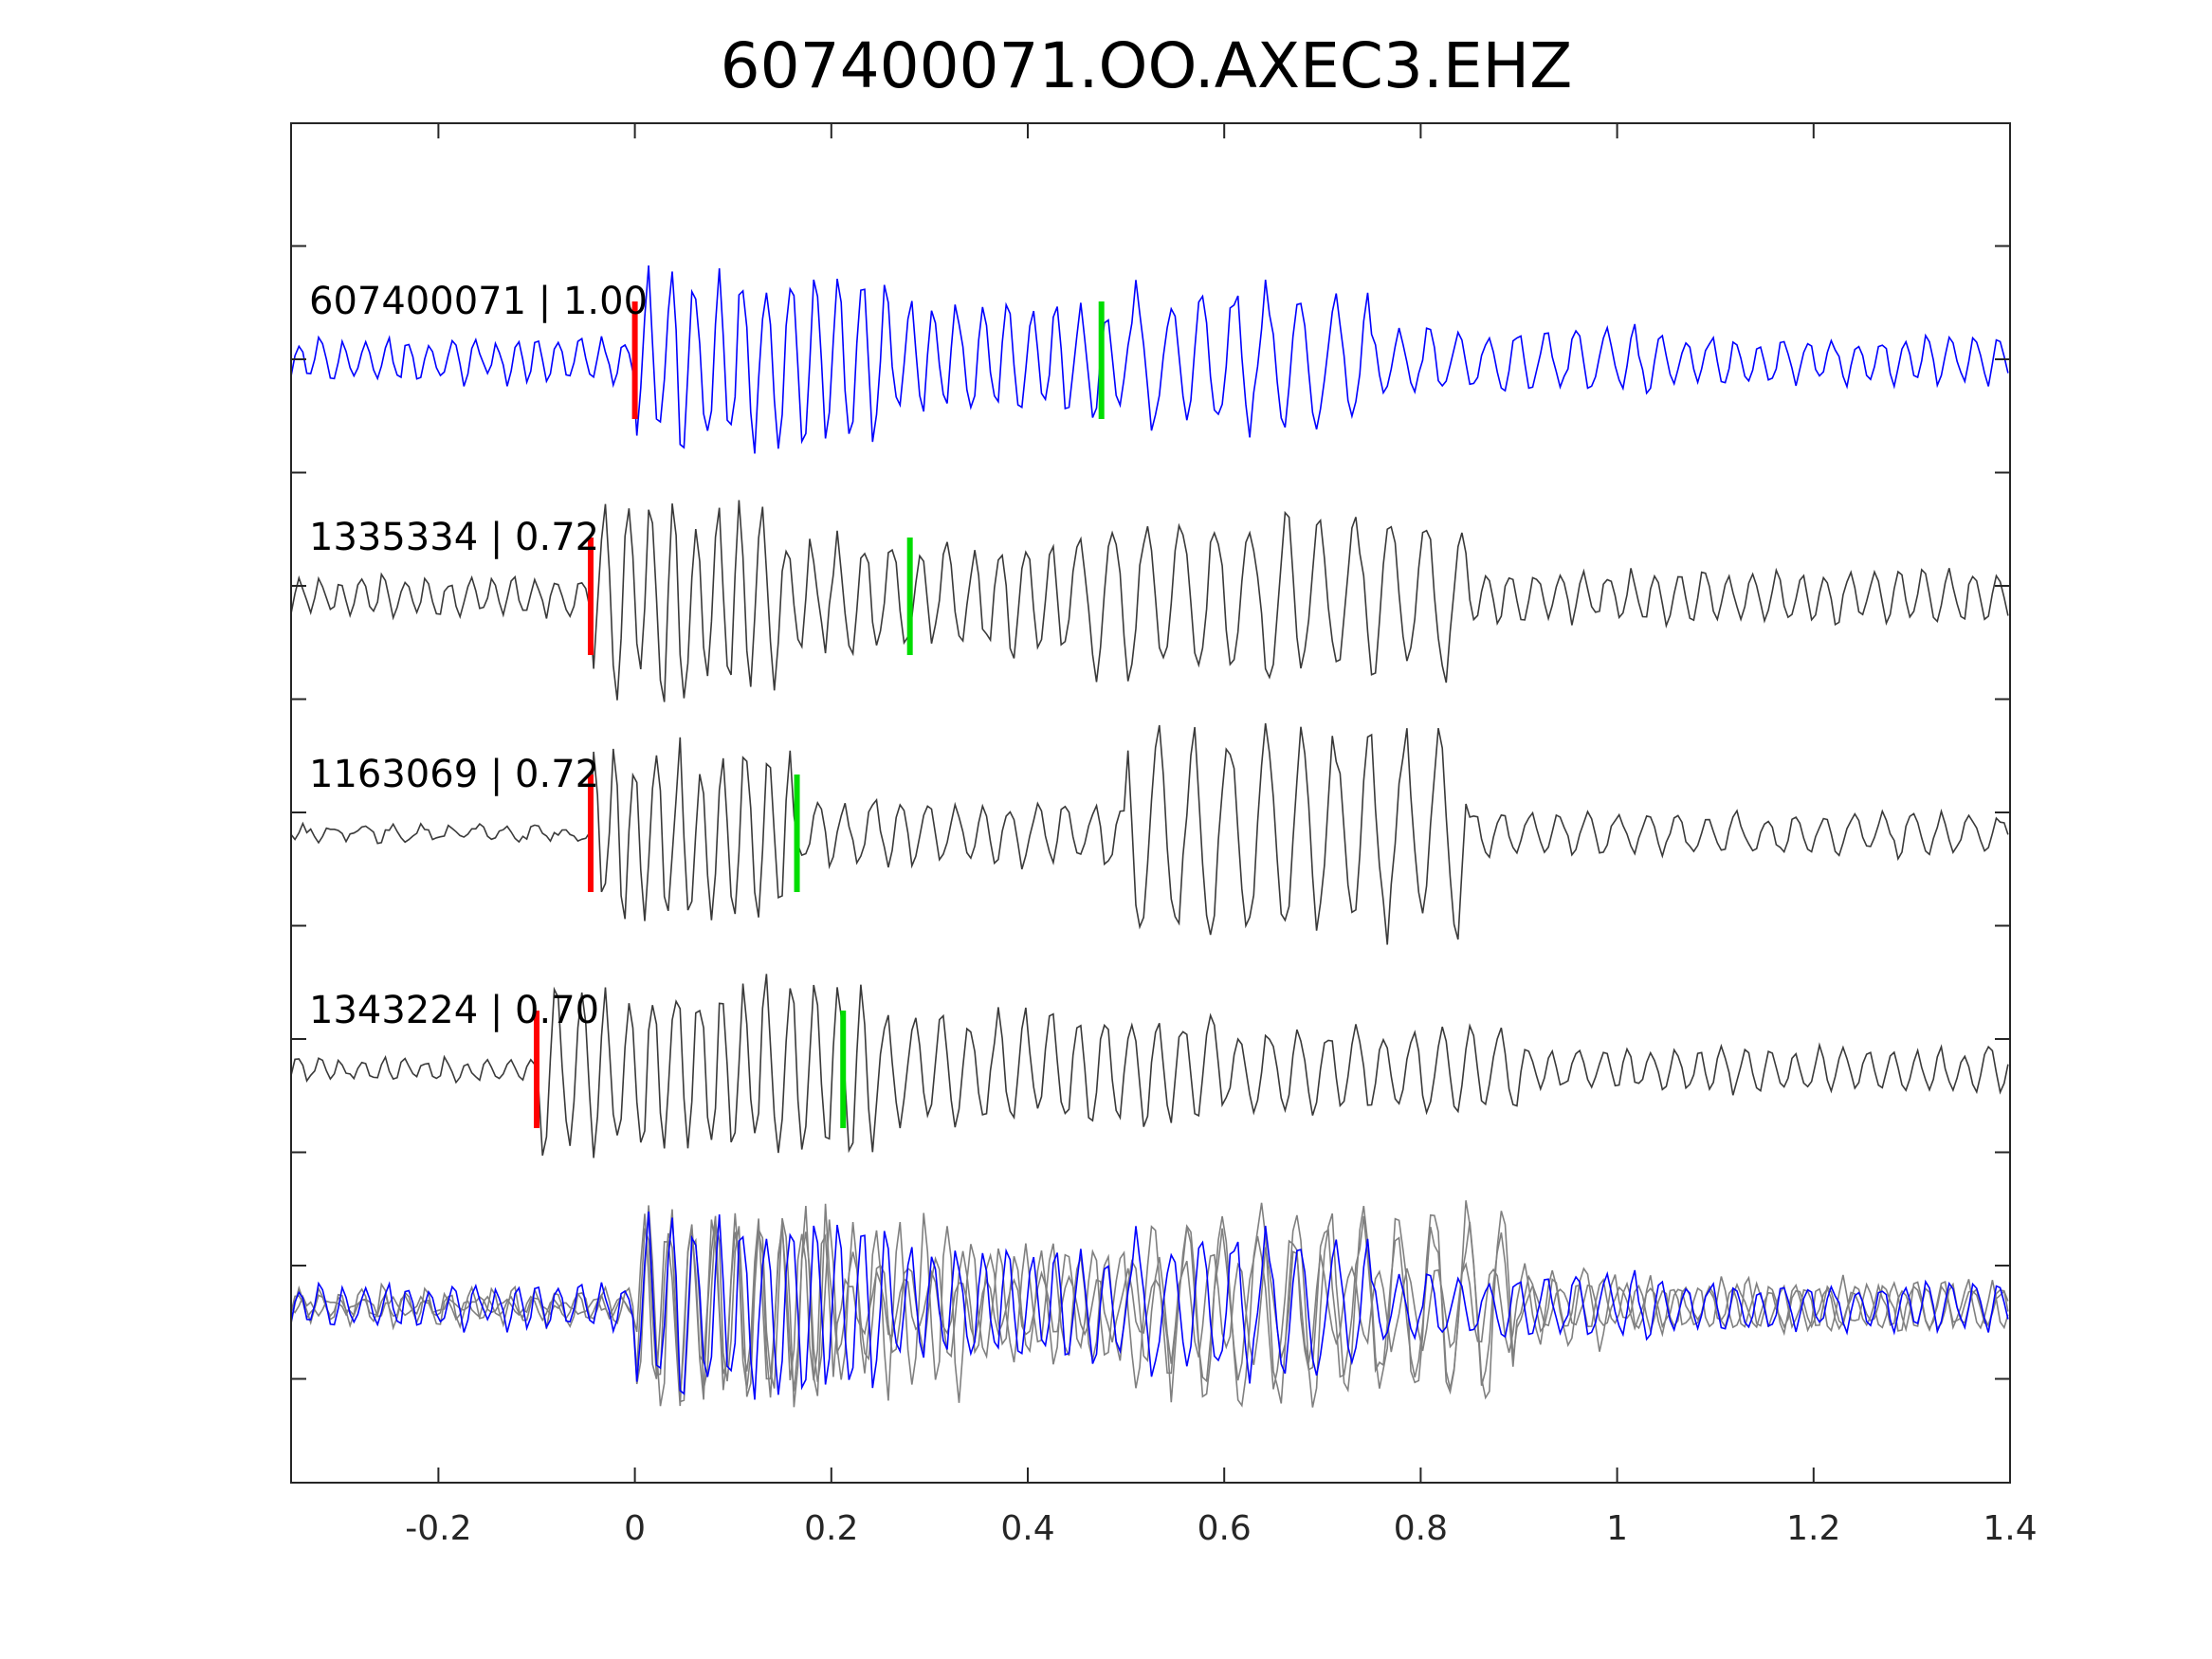 The image size is (2212, 1659). What do you see at coordinates (454, 537) in the screenshot?
I see `trace-label-1335334: 1335334 | 0.72` at bounding box center [454, 537].